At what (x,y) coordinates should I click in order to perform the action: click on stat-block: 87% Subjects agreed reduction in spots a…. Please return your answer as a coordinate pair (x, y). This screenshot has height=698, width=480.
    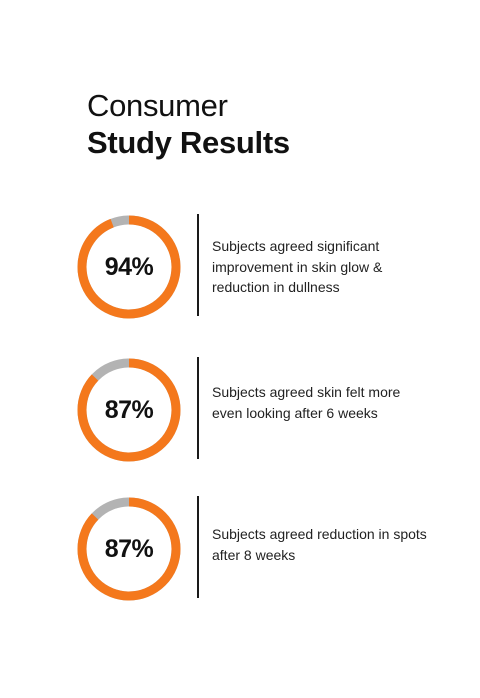
    Looking at the image, I should click on (256, 549).